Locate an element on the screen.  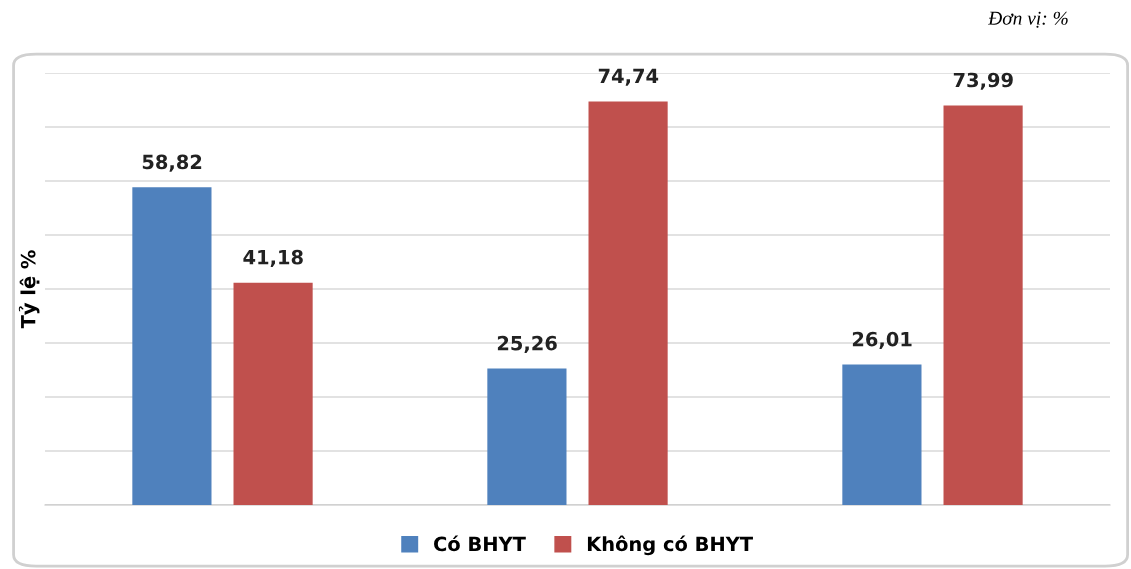
data-label: 26,01 is located at coordinates (882, 340).